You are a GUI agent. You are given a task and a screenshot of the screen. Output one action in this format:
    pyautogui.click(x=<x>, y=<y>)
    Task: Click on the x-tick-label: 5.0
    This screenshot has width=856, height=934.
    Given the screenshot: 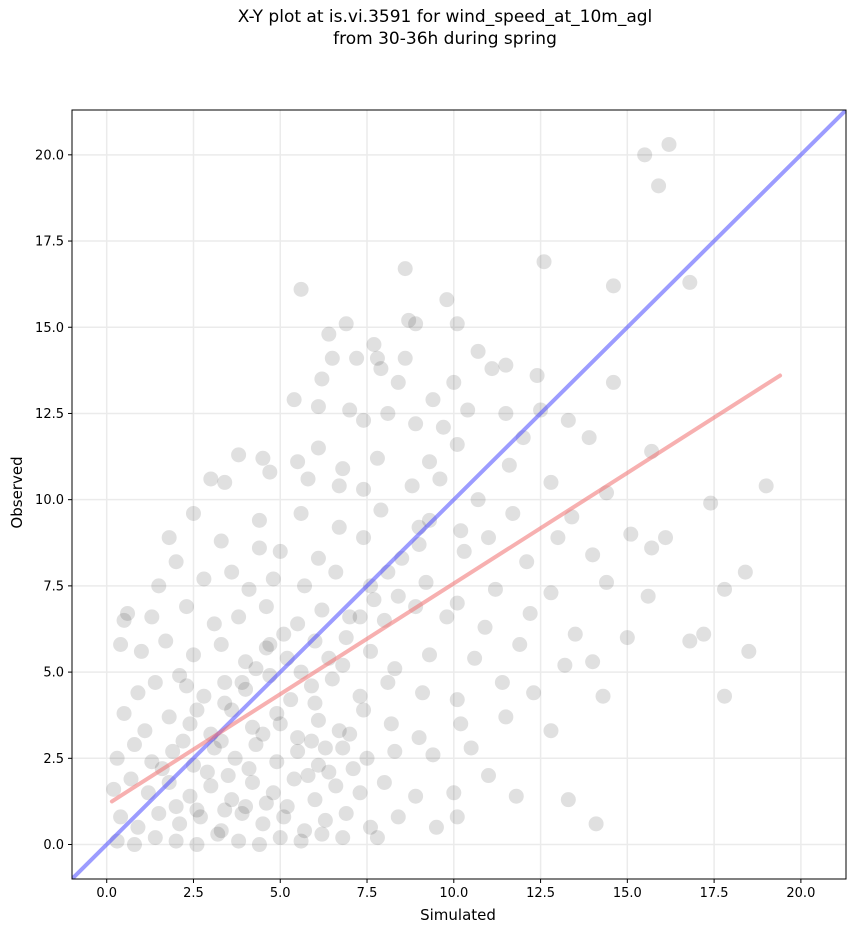 What is the action you would take?
    pyautogui.click(x=280, y=893)
    